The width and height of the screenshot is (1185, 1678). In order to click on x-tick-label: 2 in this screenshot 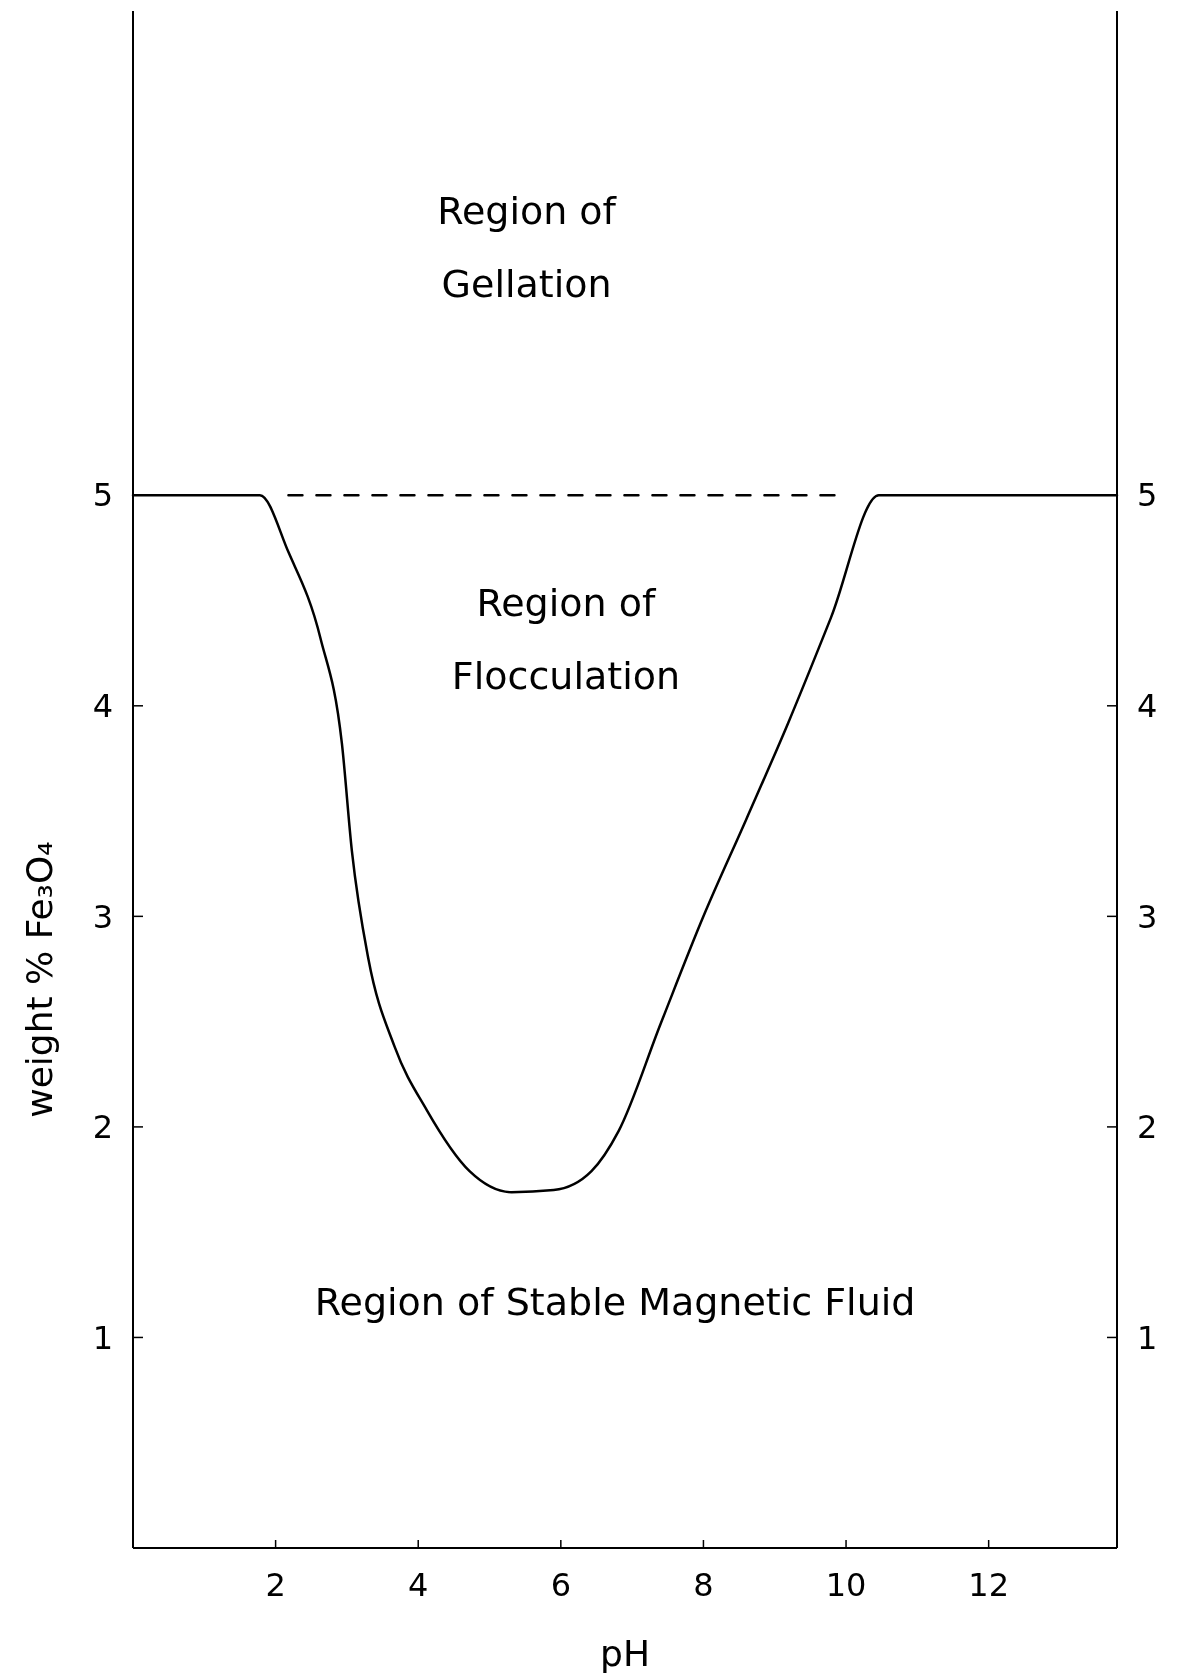, I will do `click(275, 1585)`.